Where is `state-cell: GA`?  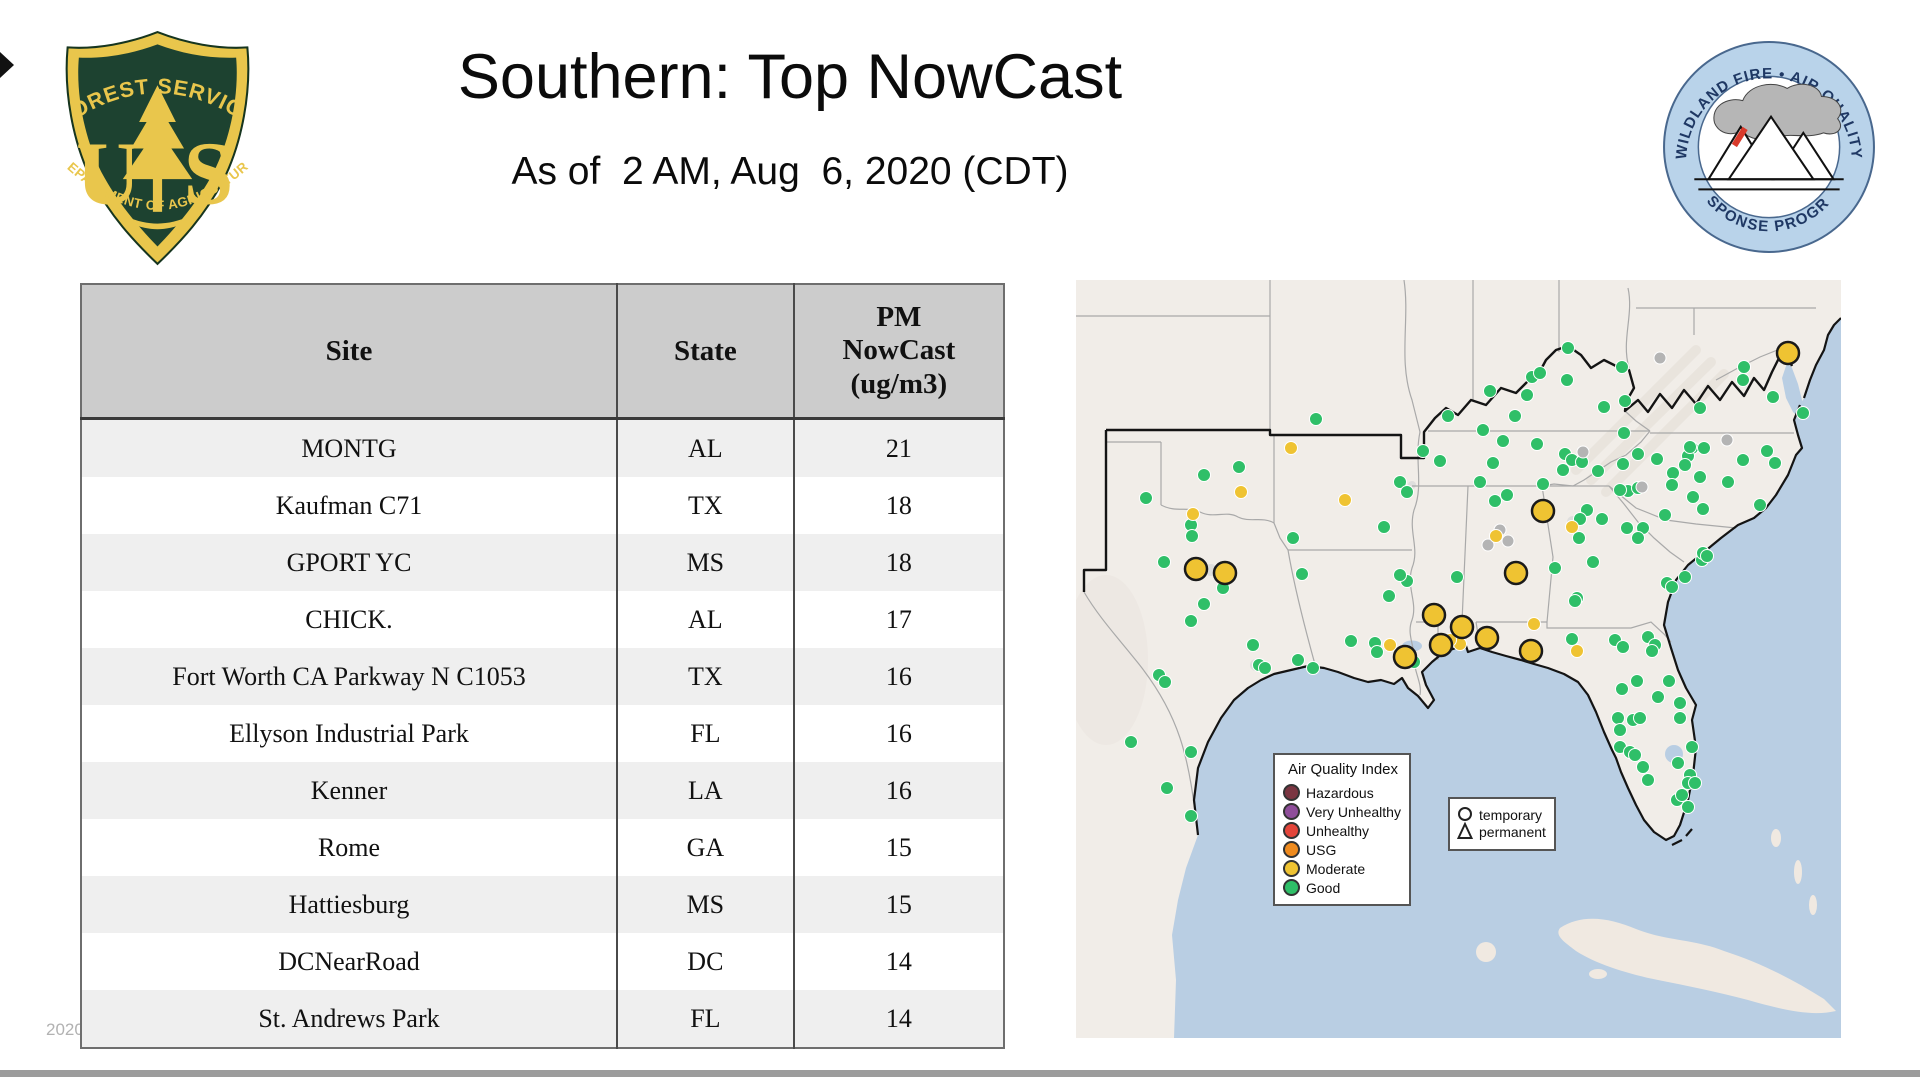
state-cell: GA is located at coordinates (705, 847).